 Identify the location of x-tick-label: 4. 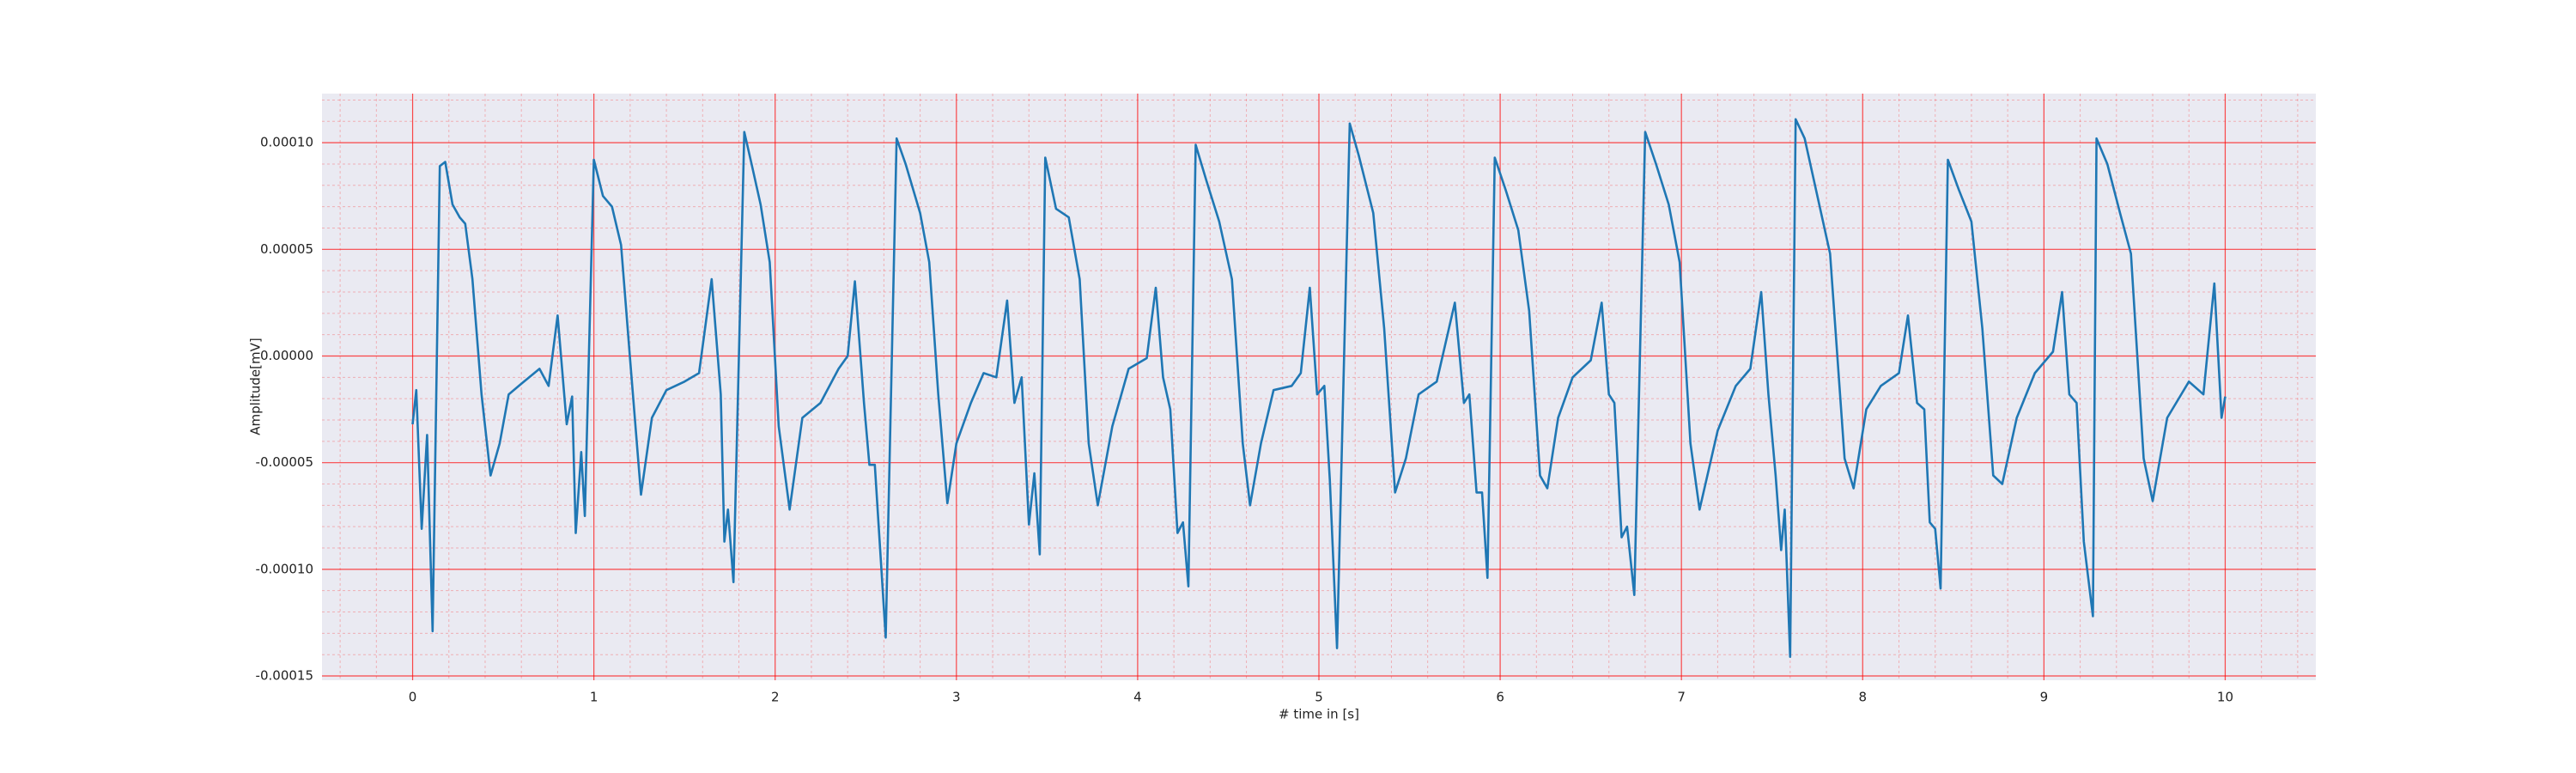
(1137, 697).